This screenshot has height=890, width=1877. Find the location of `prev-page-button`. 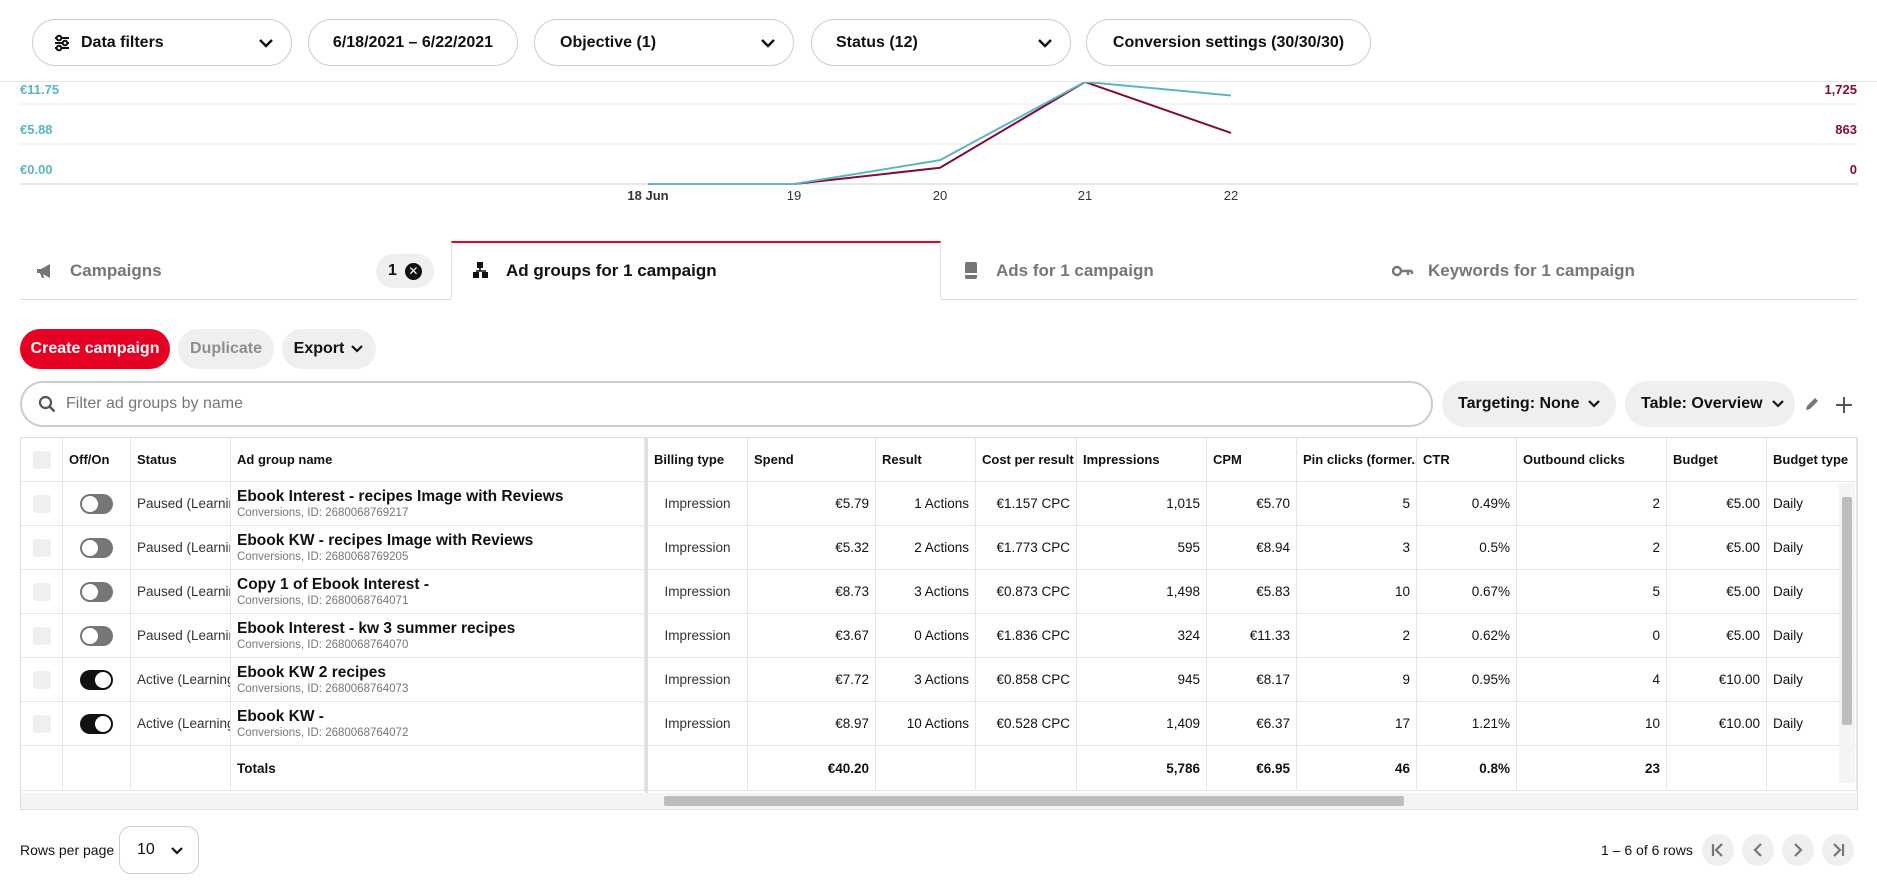

prev-page-button is located at coordinates (1758, 850).